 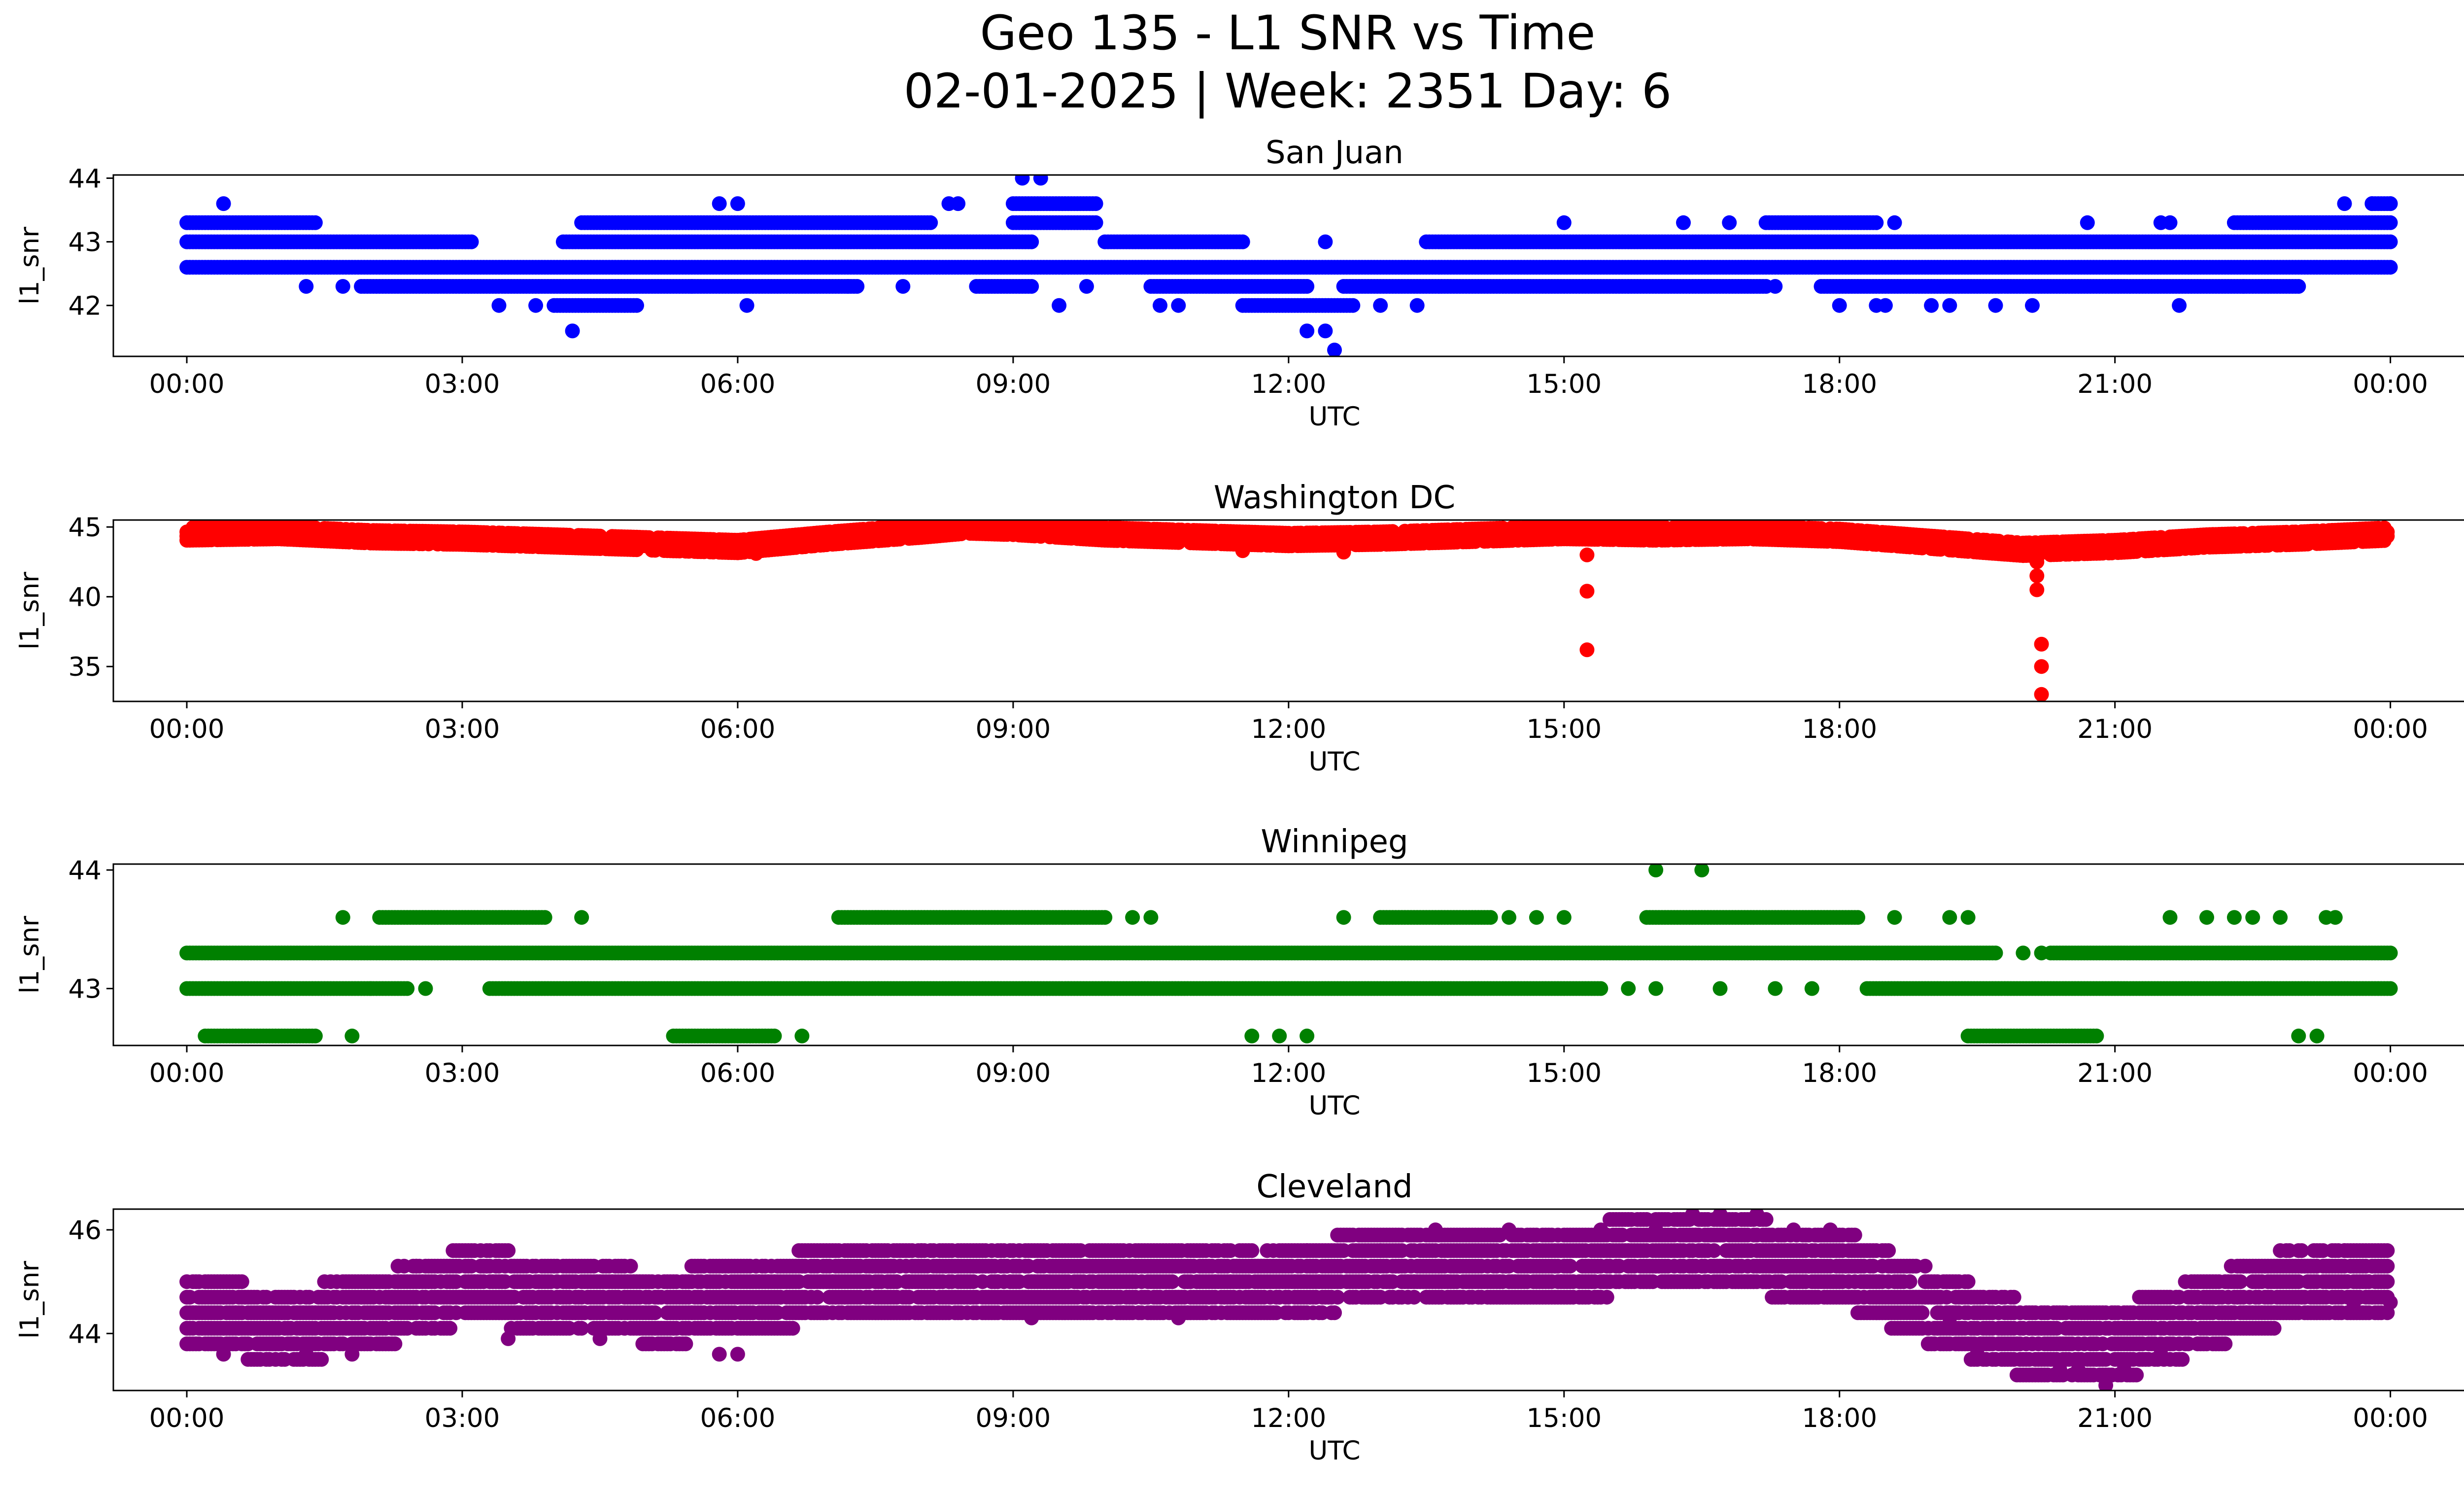 What do you see at coordinates (85, 179) in the screenshot?
I see `y-tick-label: 44` at bounding box center [85, 179].